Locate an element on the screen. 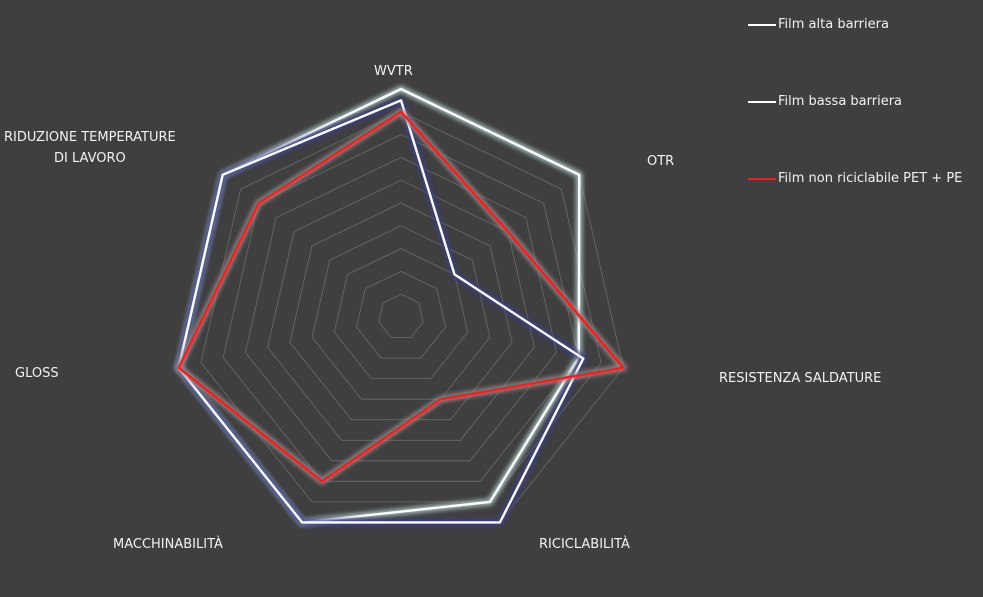  legend-label-film-bassa-barriera: Film bassa barriera is located at coordinates (840, 101).